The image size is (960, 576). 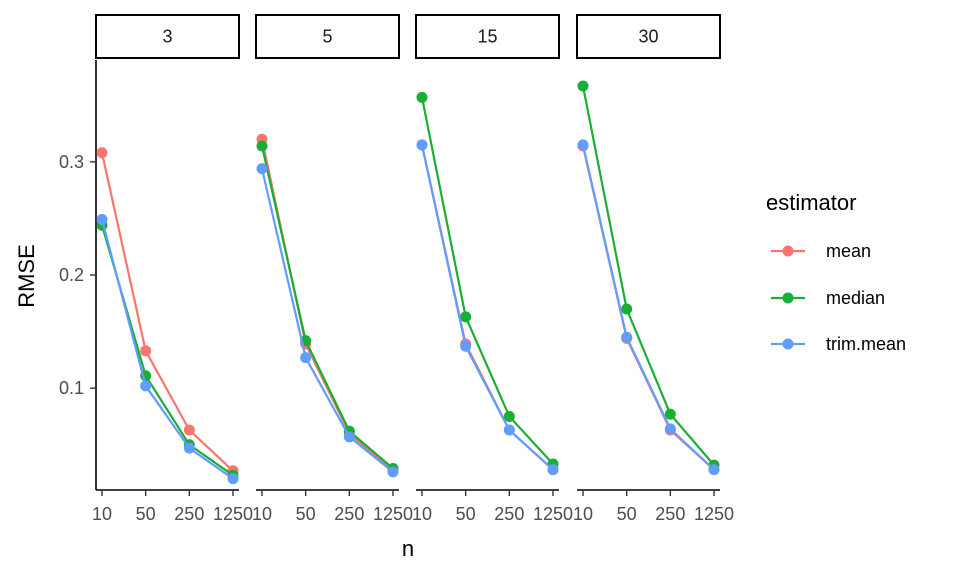 I want to click on legend-item-mean: mean, so click(x=821, y=251).